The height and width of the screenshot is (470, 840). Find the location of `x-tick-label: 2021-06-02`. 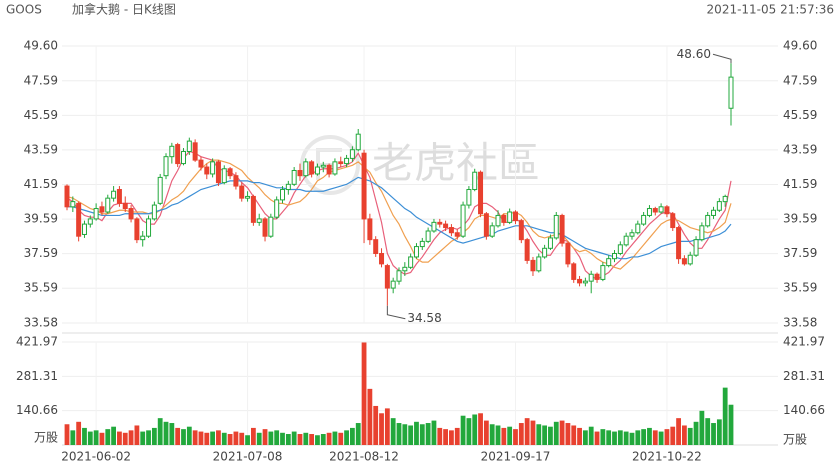

x-tick-label: 2021-06-02 is located at coordinates (96, 457).